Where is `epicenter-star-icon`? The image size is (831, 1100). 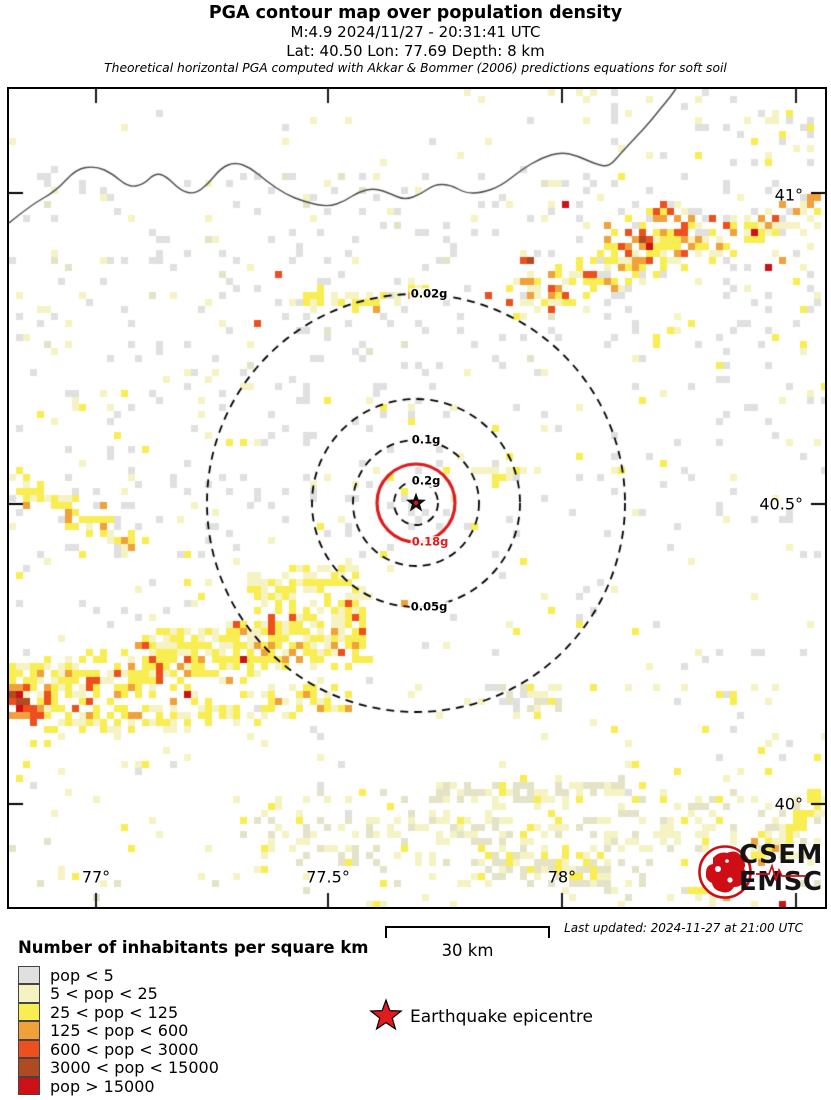 epicenter-star-icon is located at coordinates (416, 502).